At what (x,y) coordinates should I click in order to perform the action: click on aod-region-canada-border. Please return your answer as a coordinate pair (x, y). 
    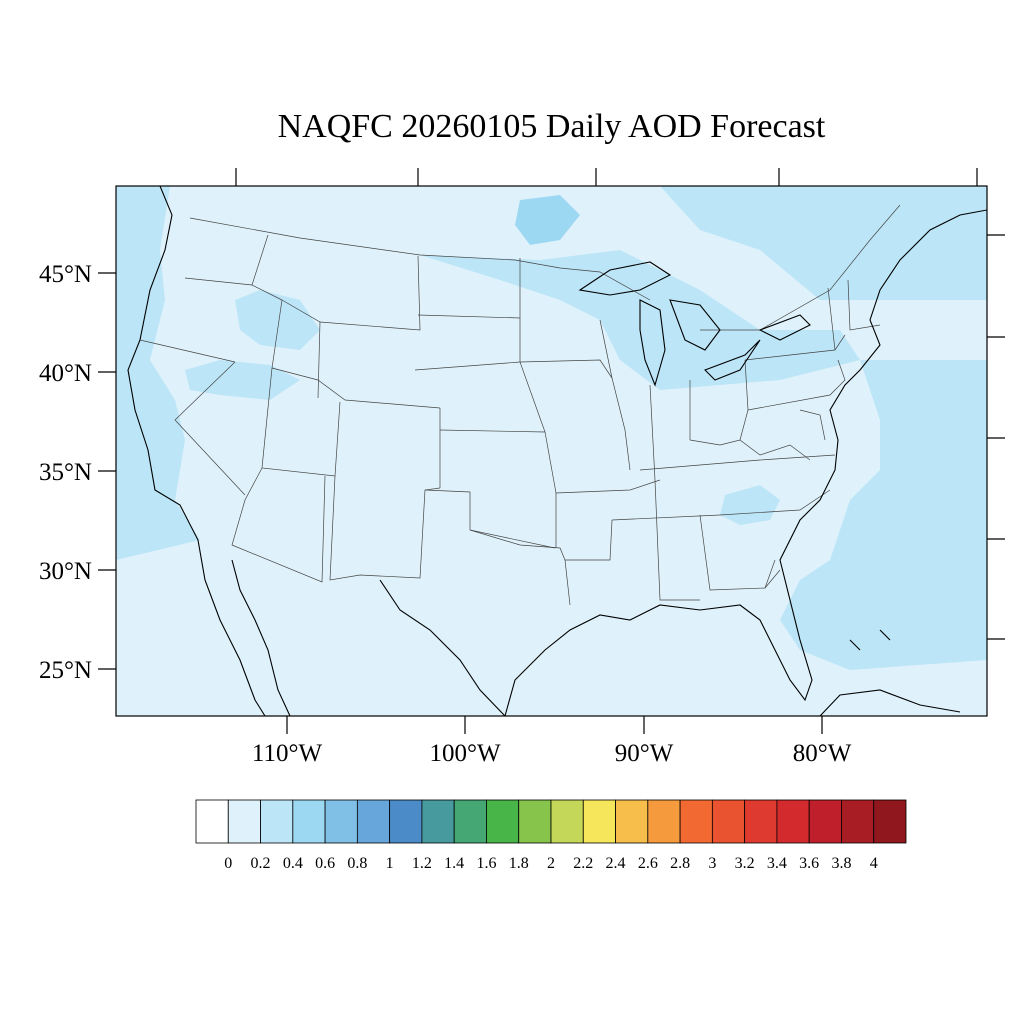
    Looking at the image, I should click on (673, 243).